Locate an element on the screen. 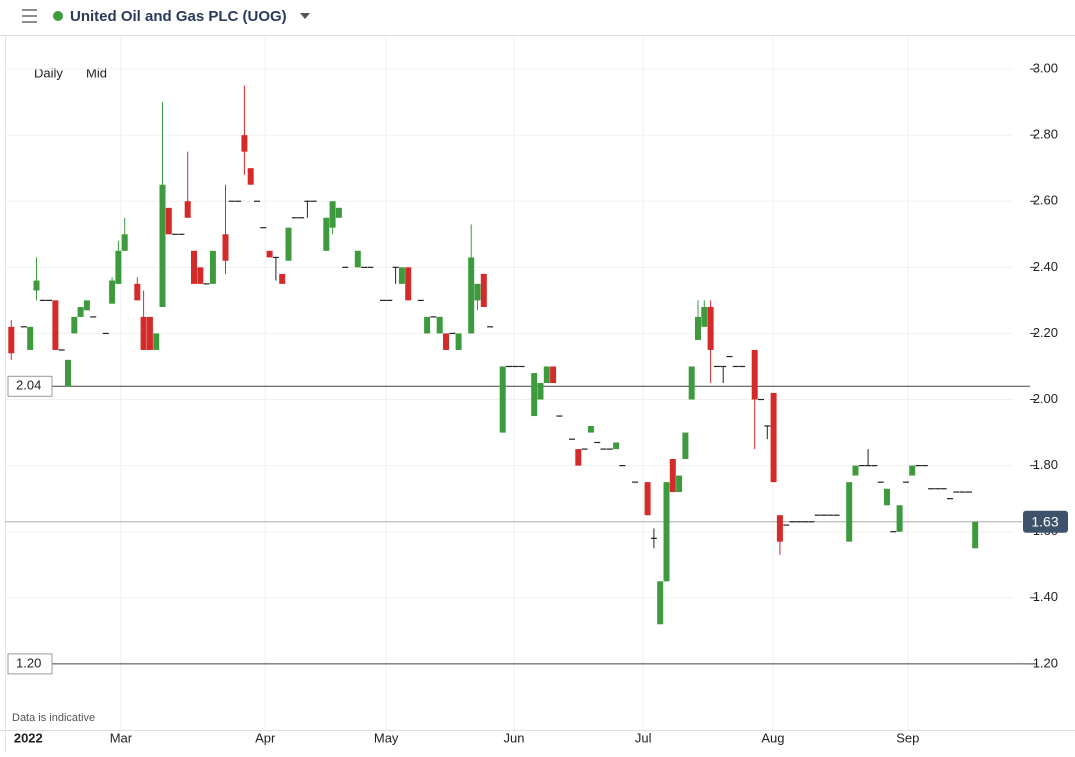  price-type-button: Mid is located at coordinates (96, 72).